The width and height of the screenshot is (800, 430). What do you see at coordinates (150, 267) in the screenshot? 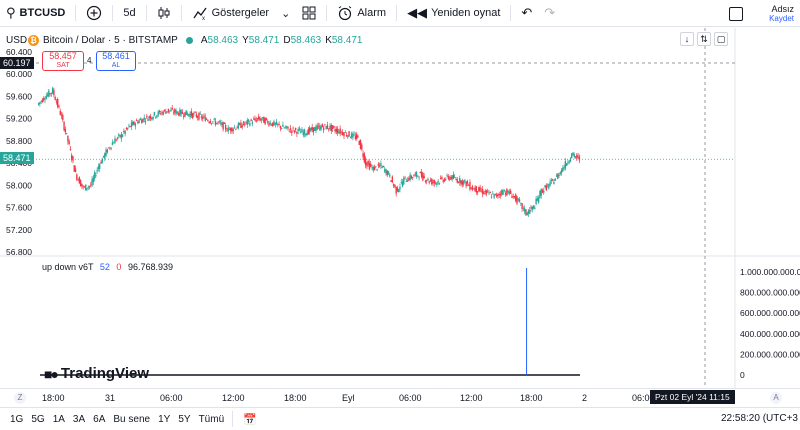
I see `oscillator-value-3: 96.768.939` at bounding box center [150, 267].